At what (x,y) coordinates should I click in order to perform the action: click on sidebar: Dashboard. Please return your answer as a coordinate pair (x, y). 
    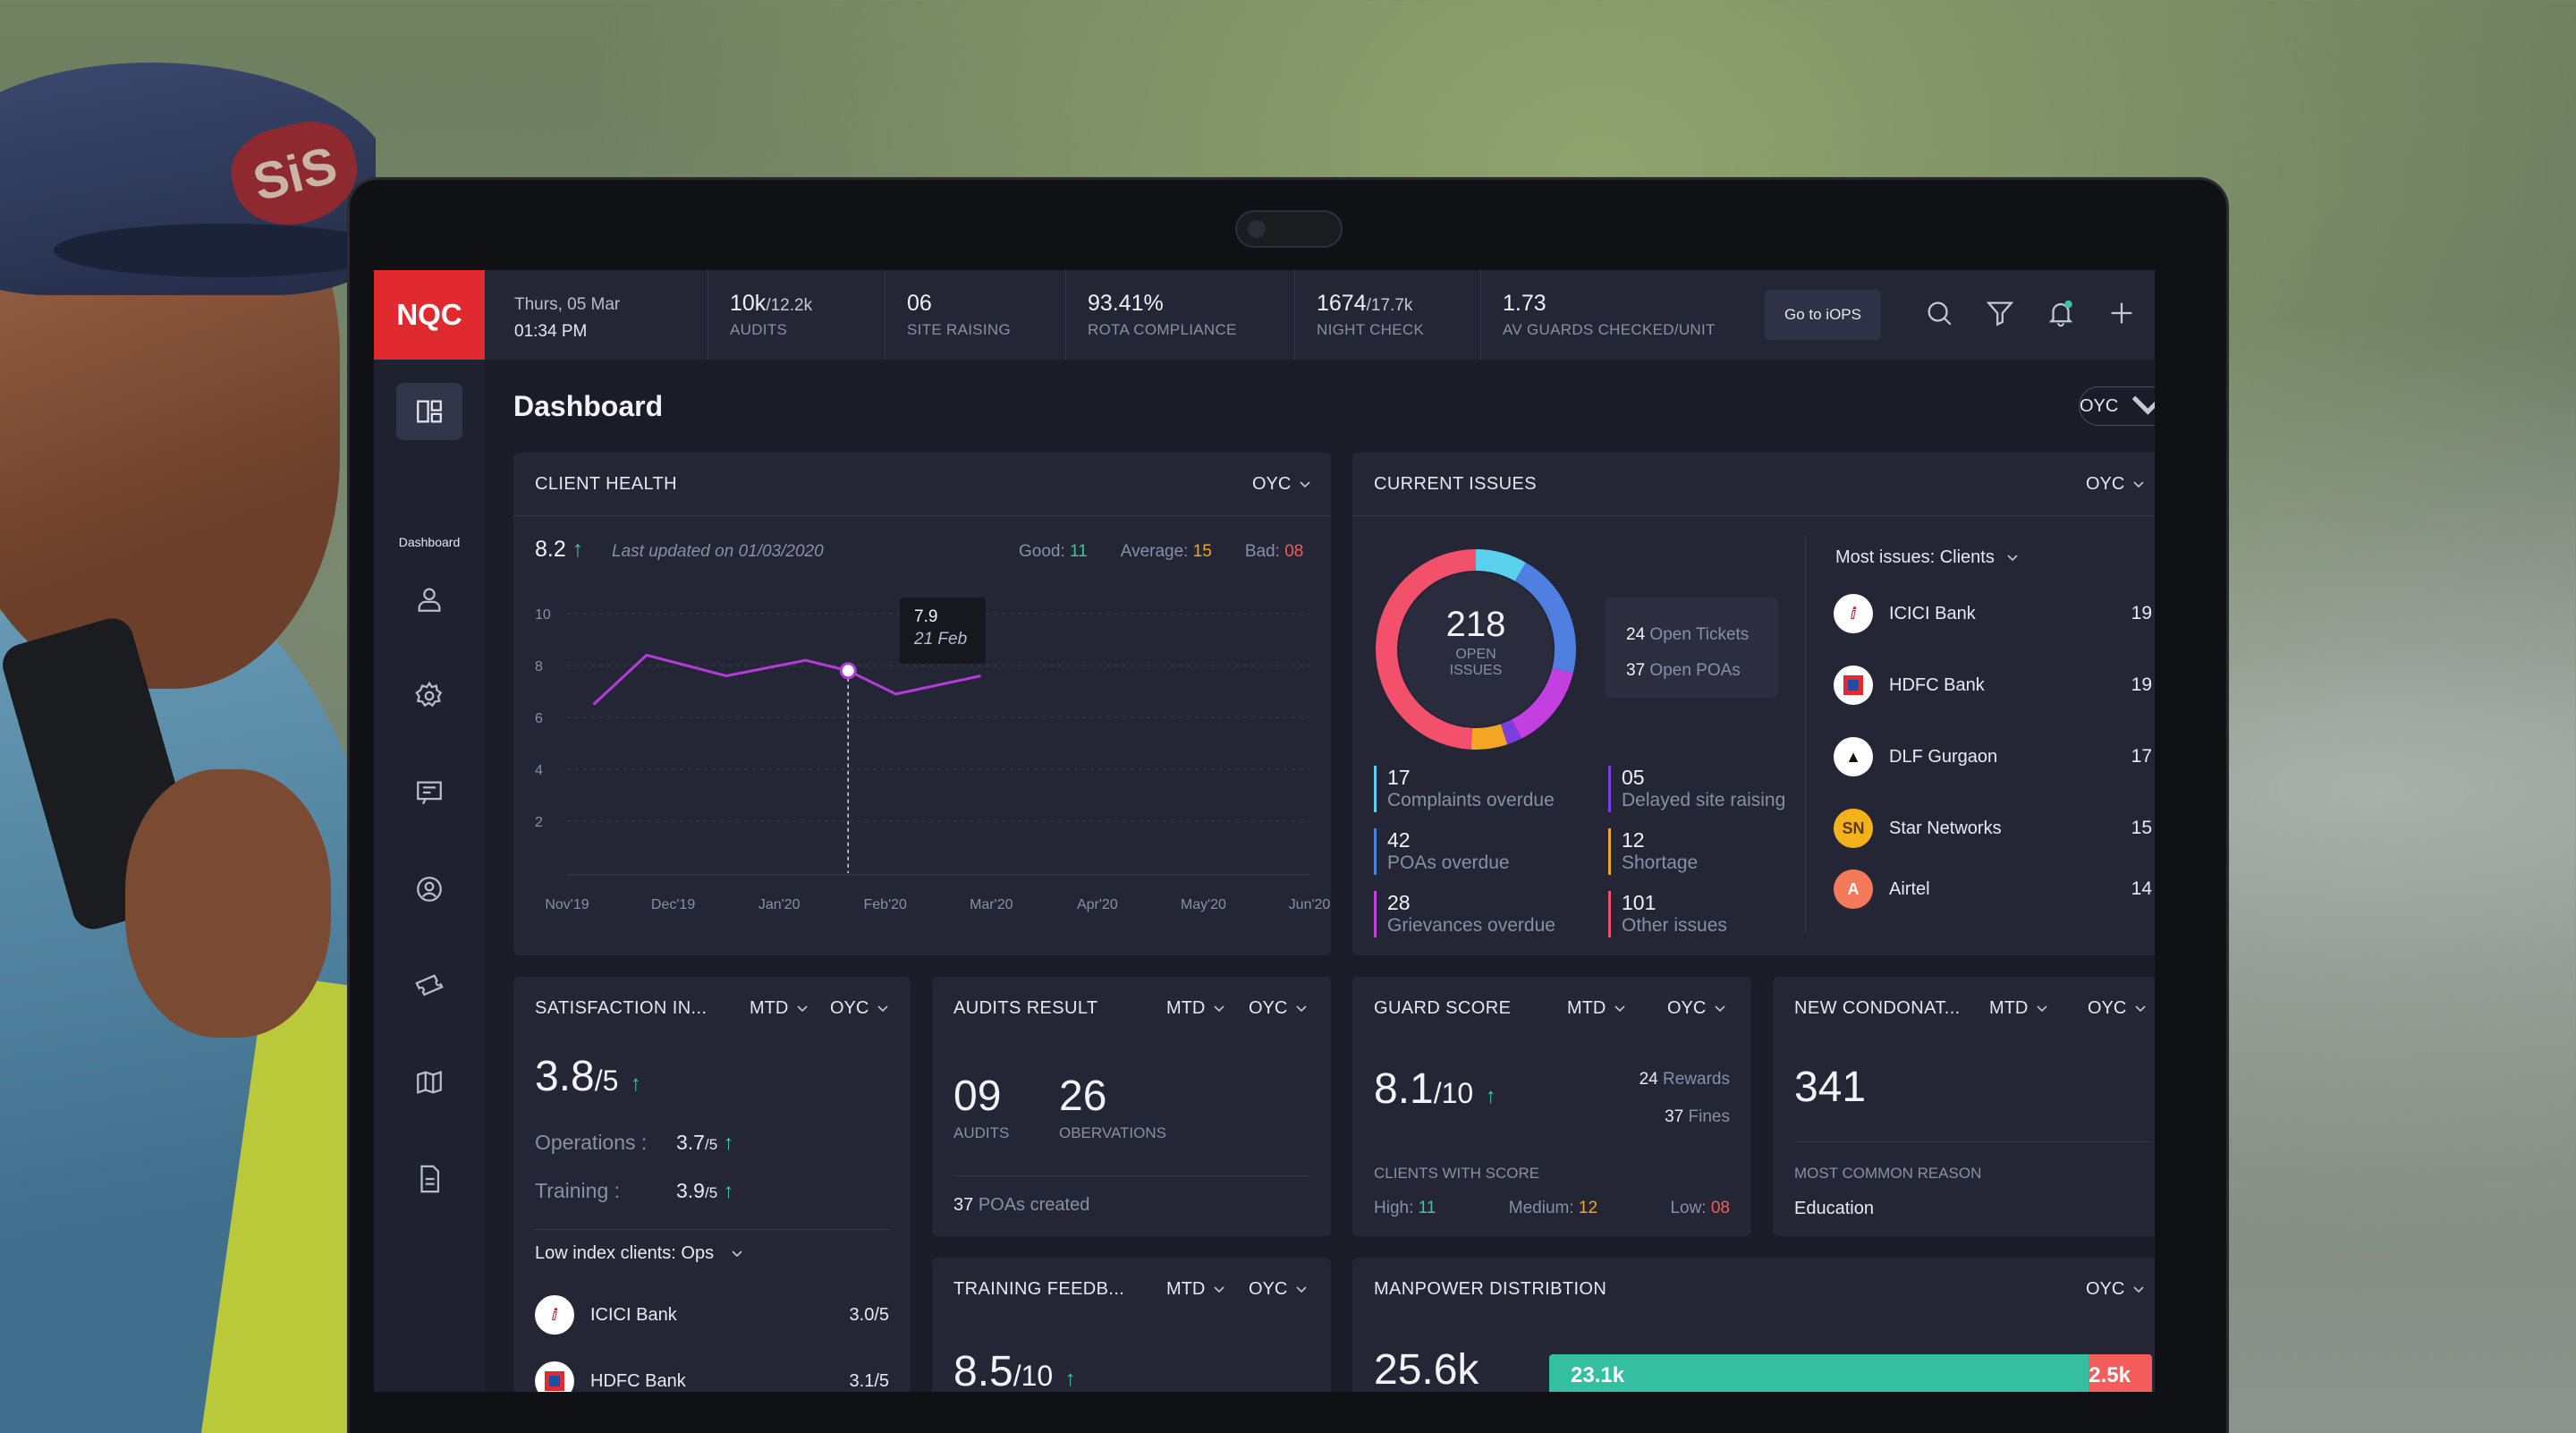
    Looking at the image, I should click on (429, 876).